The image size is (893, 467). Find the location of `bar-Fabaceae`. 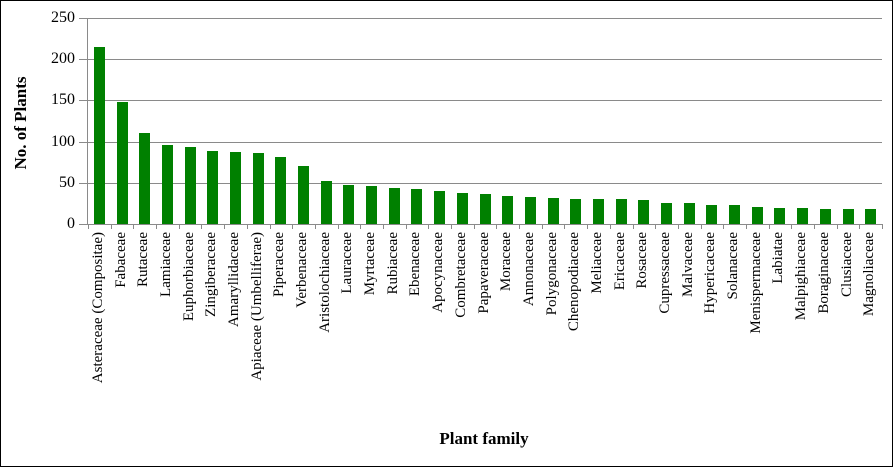

bar-Fabaceae is located at coordinates (122, 163).